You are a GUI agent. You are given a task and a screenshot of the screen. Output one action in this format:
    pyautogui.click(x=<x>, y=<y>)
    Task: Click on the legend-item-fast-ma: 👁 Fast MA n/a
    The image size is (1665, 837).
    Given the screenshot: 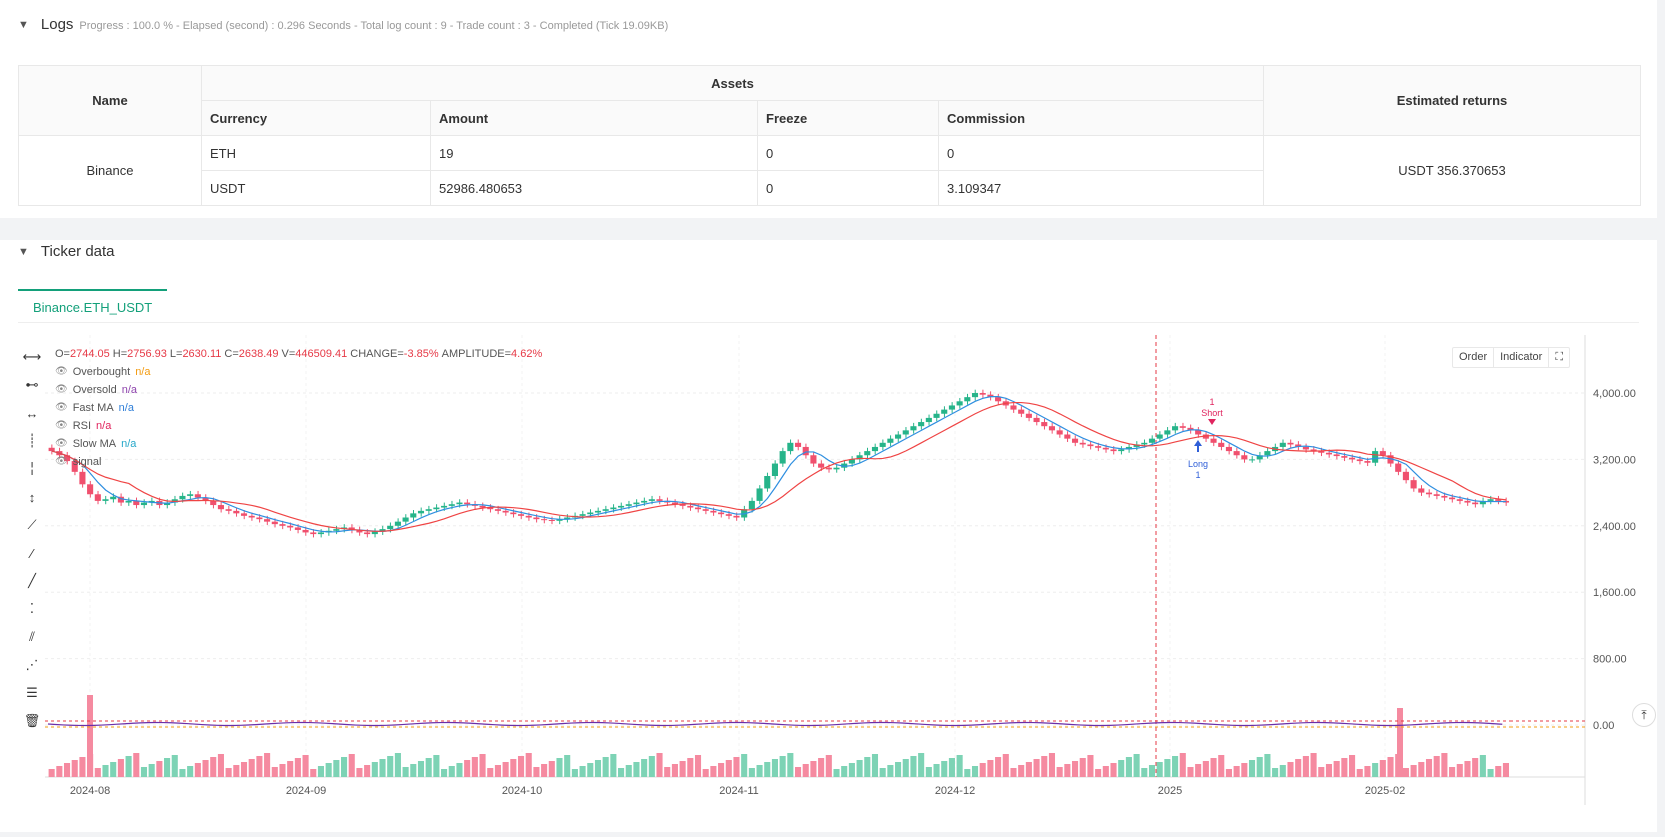 What is the action you would take?
    pyautogui.click(x=300, y=408)
    